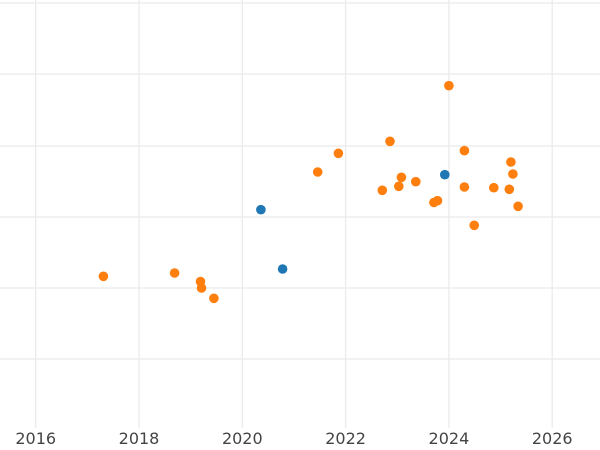 The image size is (600, 450). Describe the element at coordinates (449, 438) in the screenshot. I see `x-tick-label: 2024` at that location.